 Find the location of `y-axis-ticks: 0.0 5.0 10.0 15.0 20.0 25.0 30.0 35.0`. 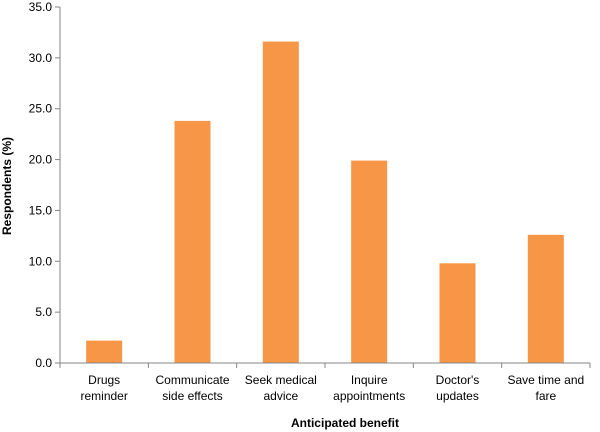

y-axis-ticks: 0.0 5.0 10.0 15.0 20.0 25.0 30.0 35.0 is located at coordinates (44, 185).